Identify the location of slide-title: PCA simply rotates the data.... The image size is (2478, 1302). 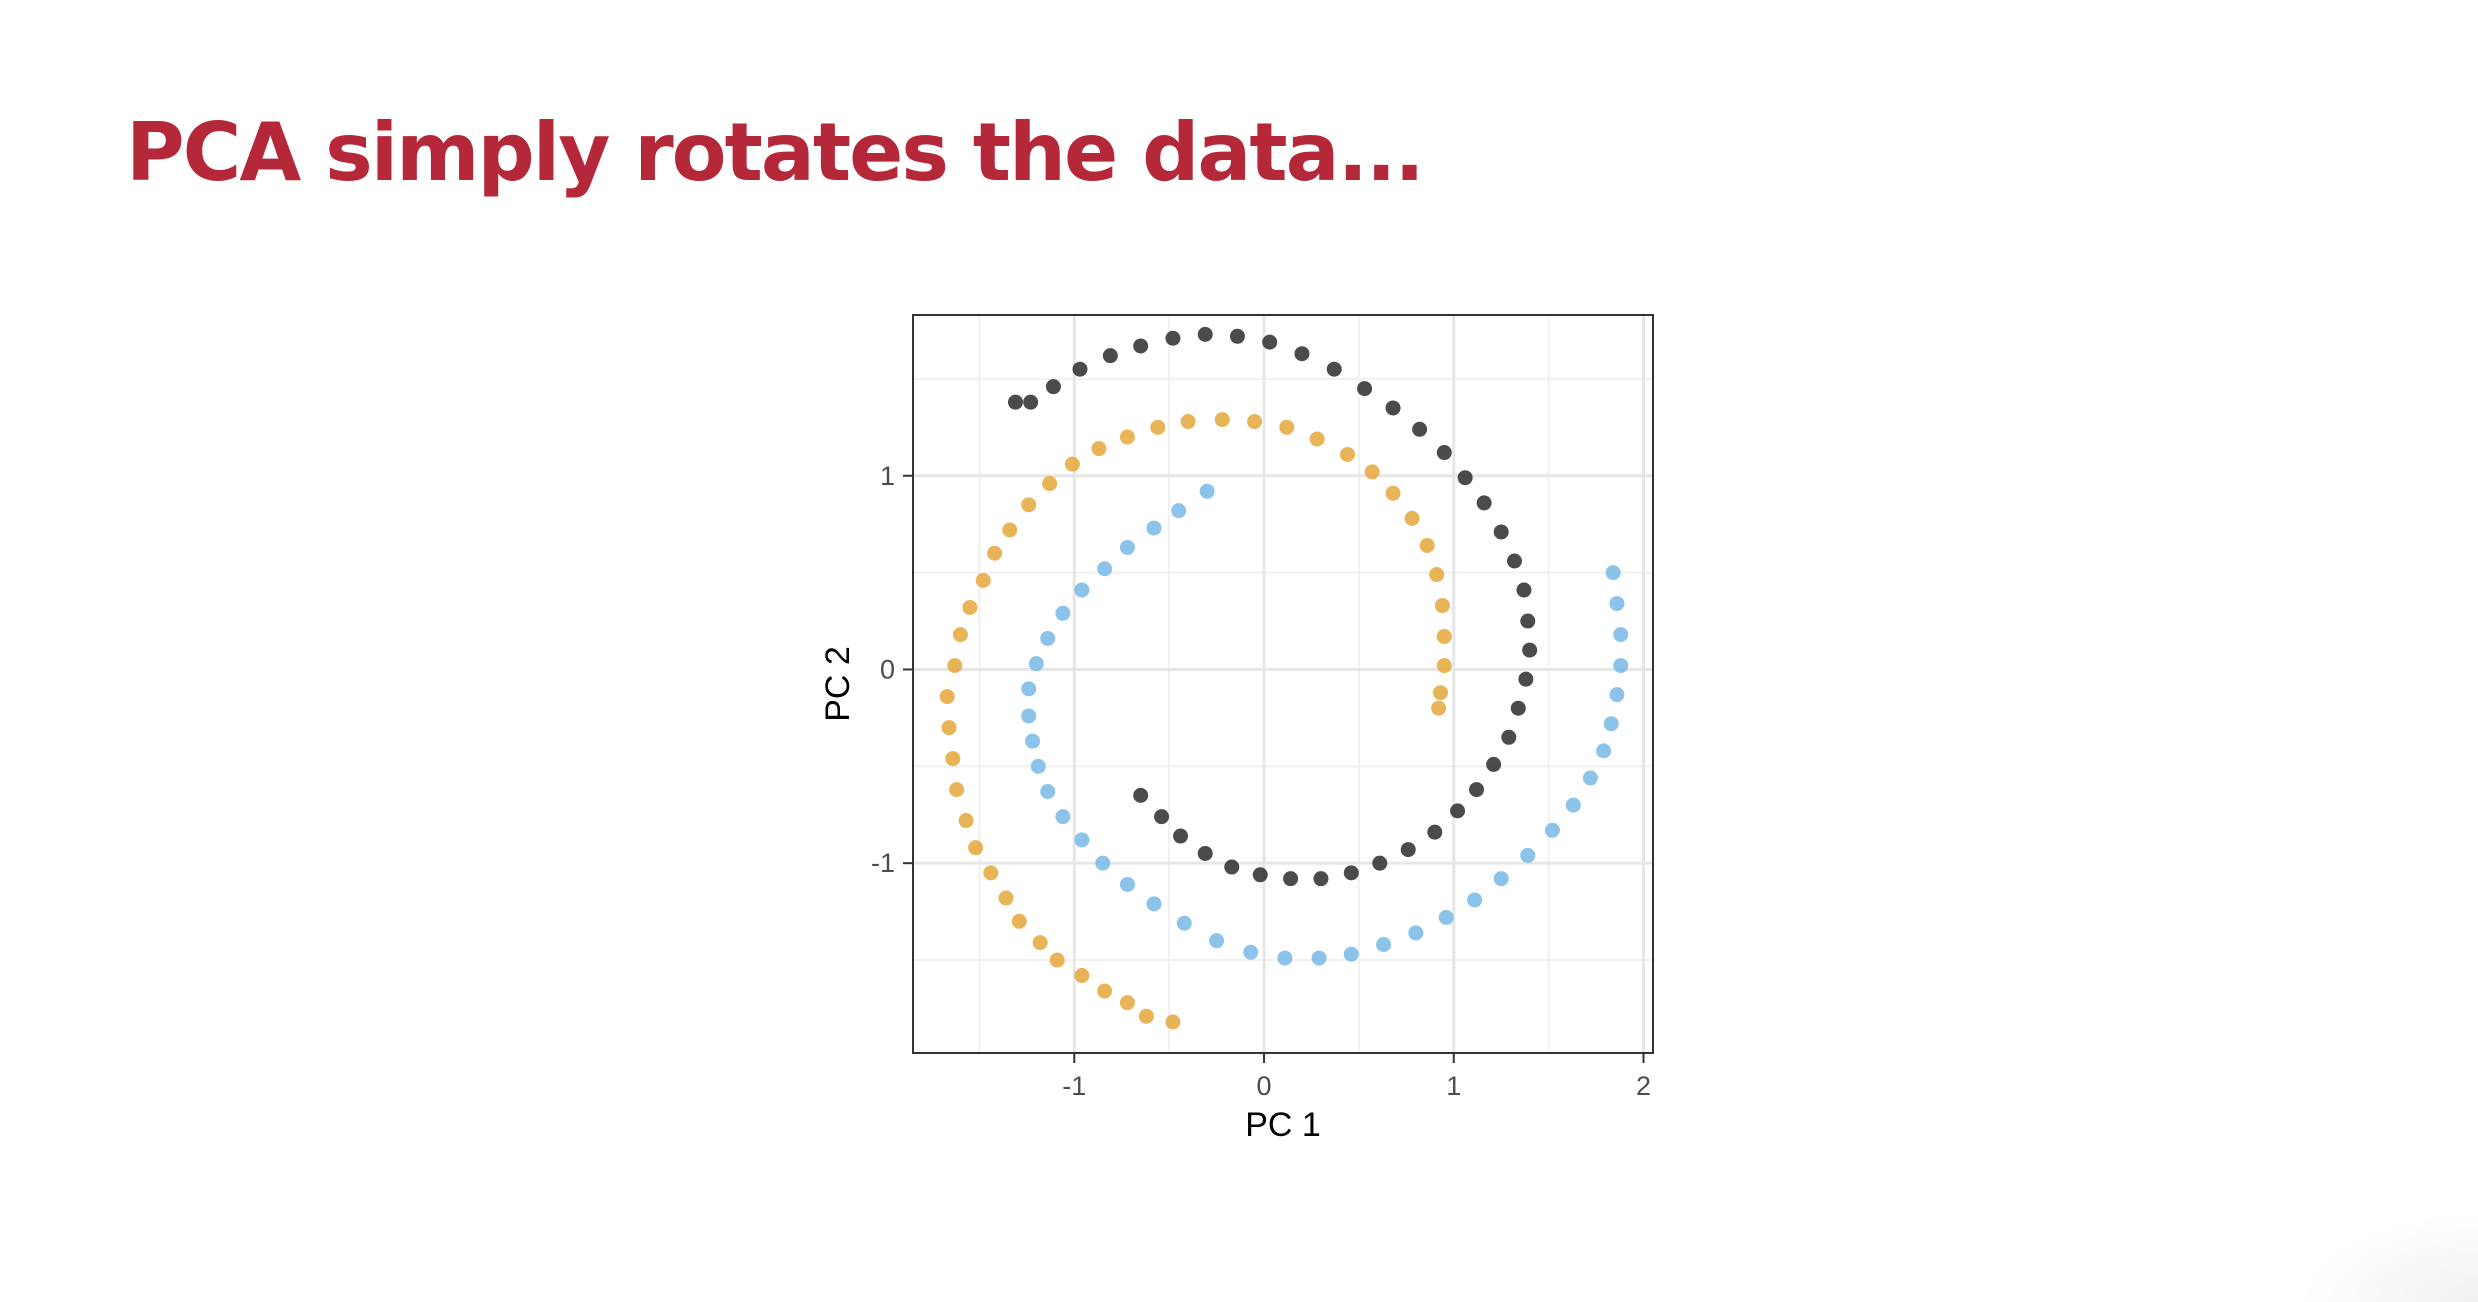
(775, 152).